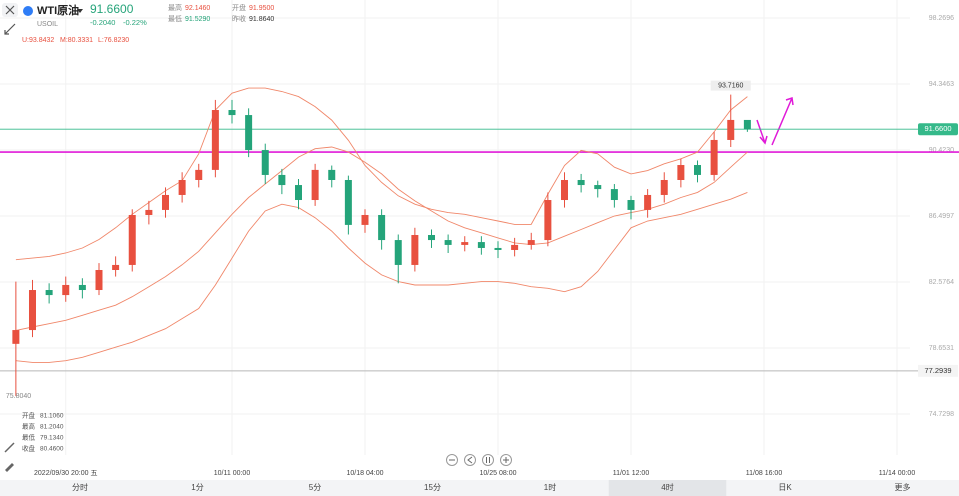 This screenshot has height=496, width=959. What do you see at coordinates (58, 10) in the screenshot?
I see `symbol: WTI原油` at bounding box center [58, 10].